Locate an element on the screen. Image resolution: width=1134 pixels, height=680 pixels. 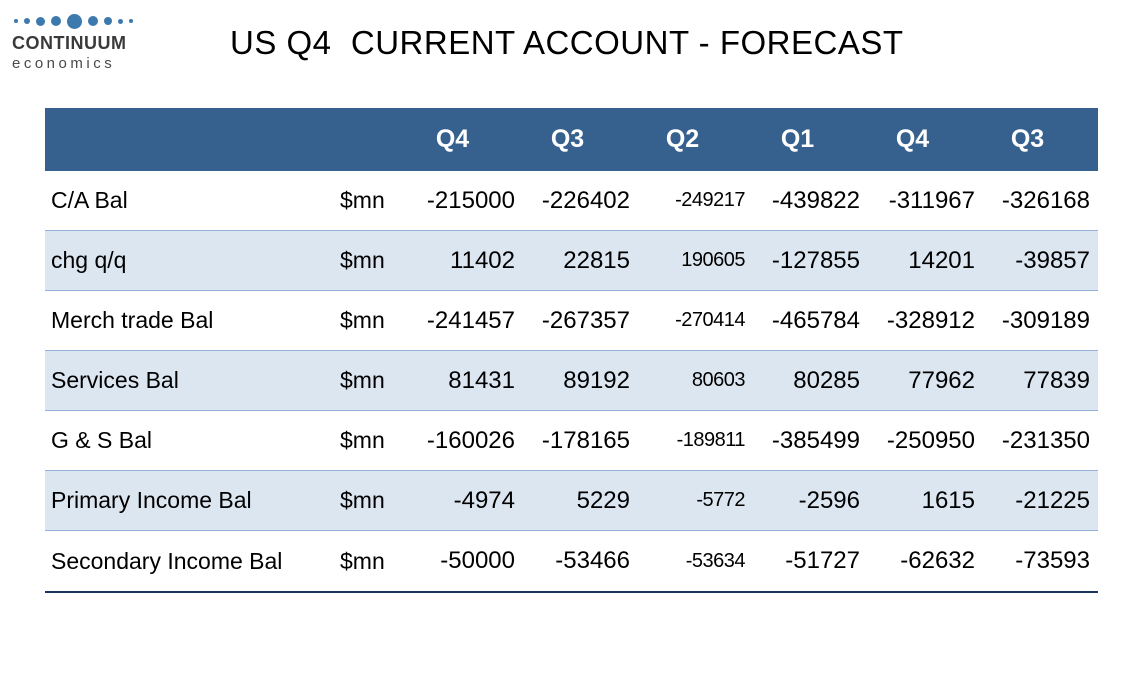
value-cell: -73593 is located at coordinates (1052, 560).